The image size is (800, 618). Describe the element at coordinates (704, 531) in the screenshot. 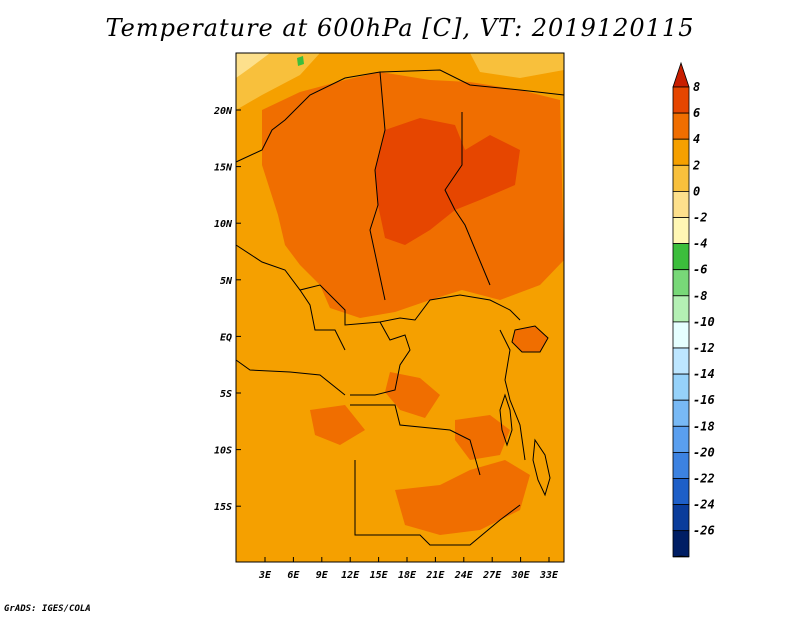

I see `colorbar-label: -26` at that location.